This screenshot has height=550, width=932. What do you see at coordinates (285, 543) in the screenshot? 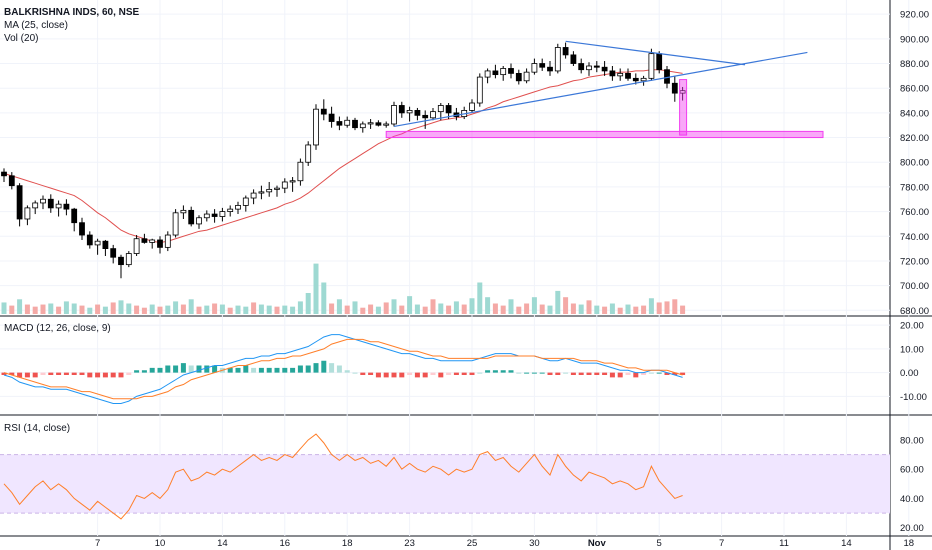
I see `time-tick-label: 16` at bounding box center [285, 543].